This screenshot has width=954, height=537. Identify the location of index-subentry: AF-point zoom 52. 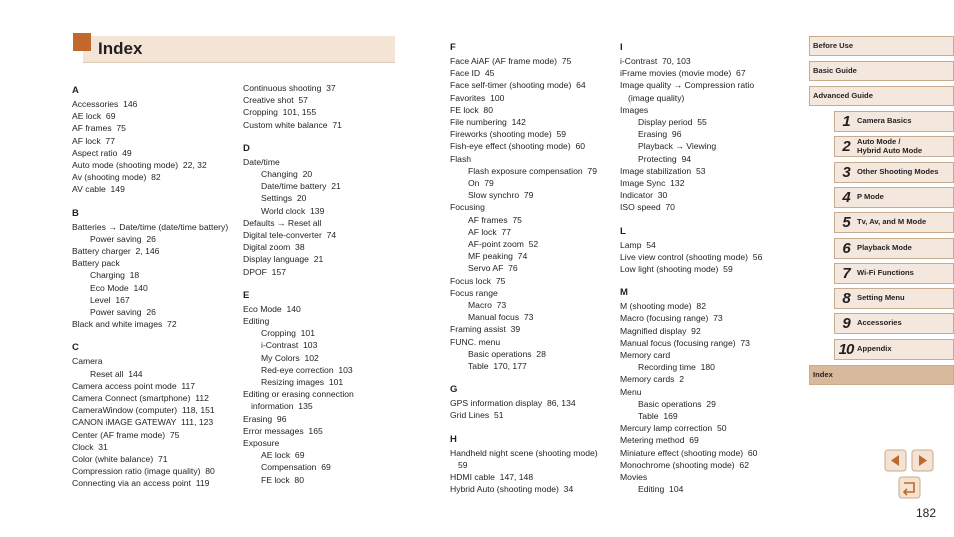
(503, 244).